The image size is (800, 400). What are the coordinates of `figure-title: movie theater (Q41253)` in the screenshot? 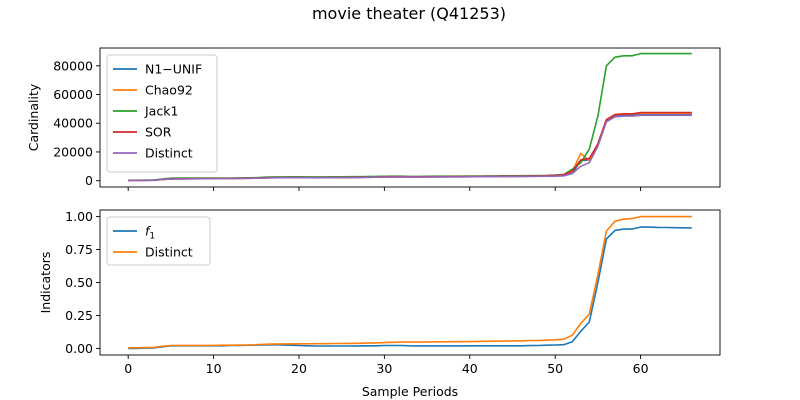 It's located at (409, 13).